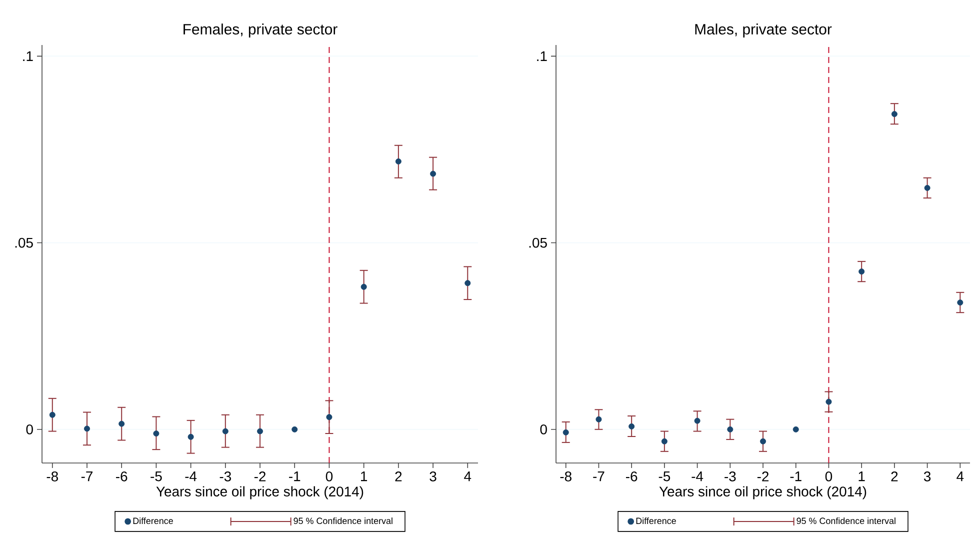 This screenshot has height=540, width=979. What do you see at coordinates (763, 31) in the screenshot?
I see `chart-title: Males, private sector` at bounding box center [763, 31].